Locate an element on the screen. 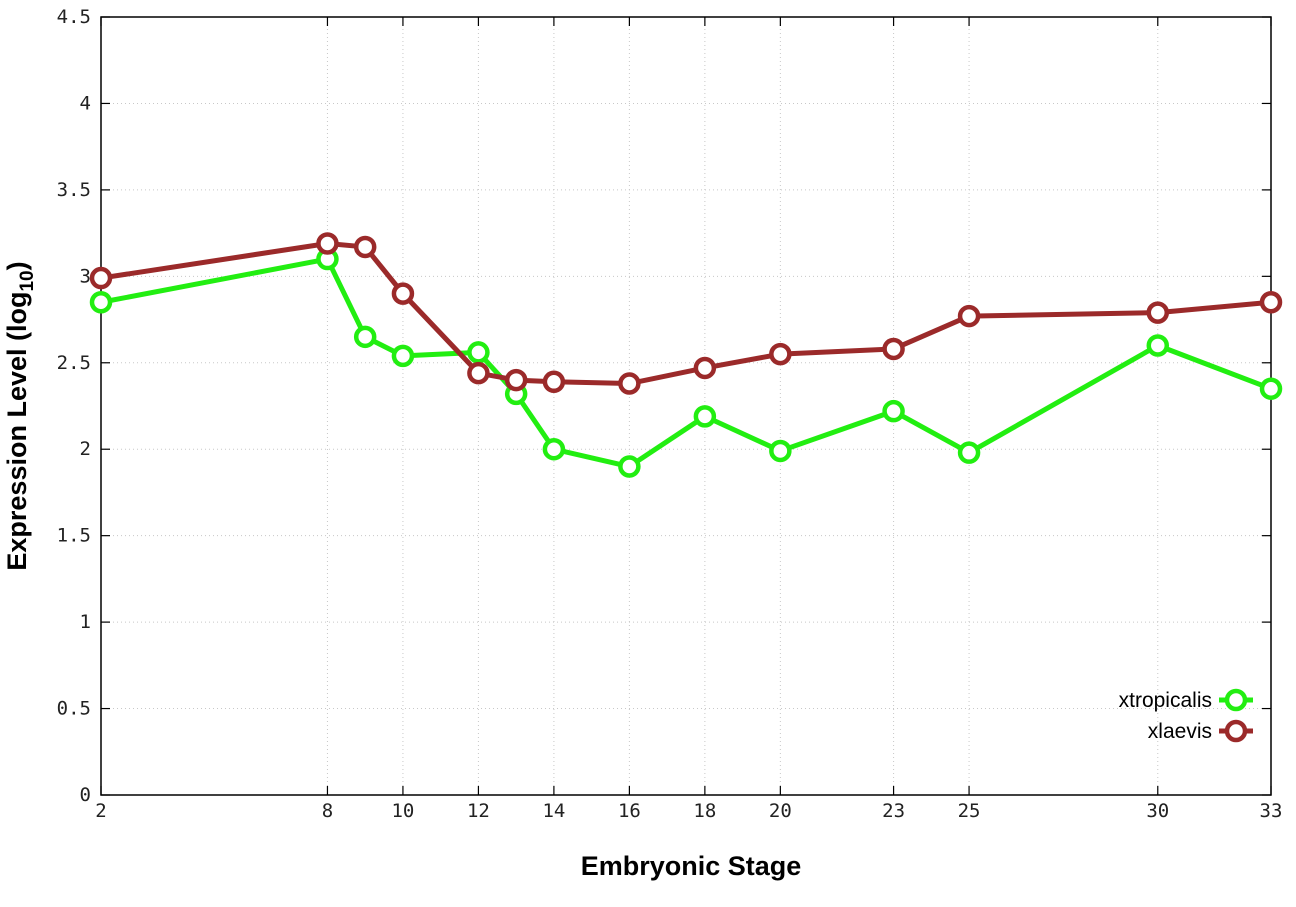 This screenshot has height=907, width=1296. y-tick-label: 0 is located at coordinates (85, 795).